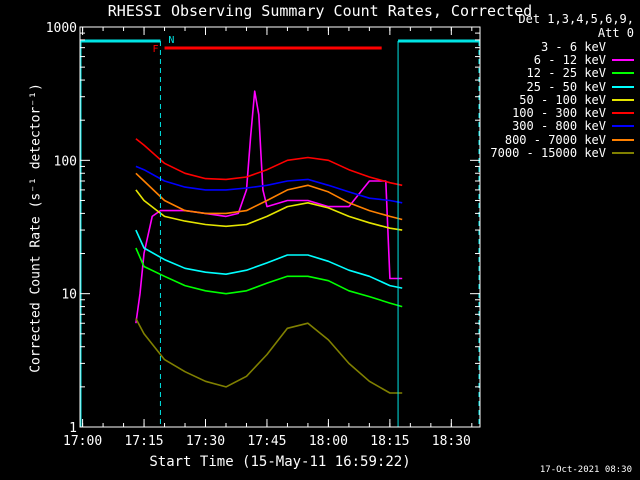 The height and width of the screenshot is (480, 640). I want to click on x-tick-label-0: 17:00, so click(82, 441).